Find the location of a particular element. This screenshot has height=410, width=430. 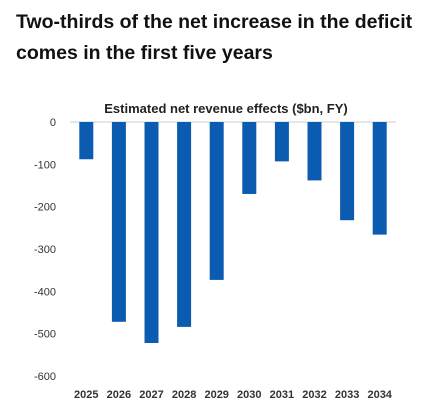

x-tick-label: 2026 is located at coordinates (119, 395).